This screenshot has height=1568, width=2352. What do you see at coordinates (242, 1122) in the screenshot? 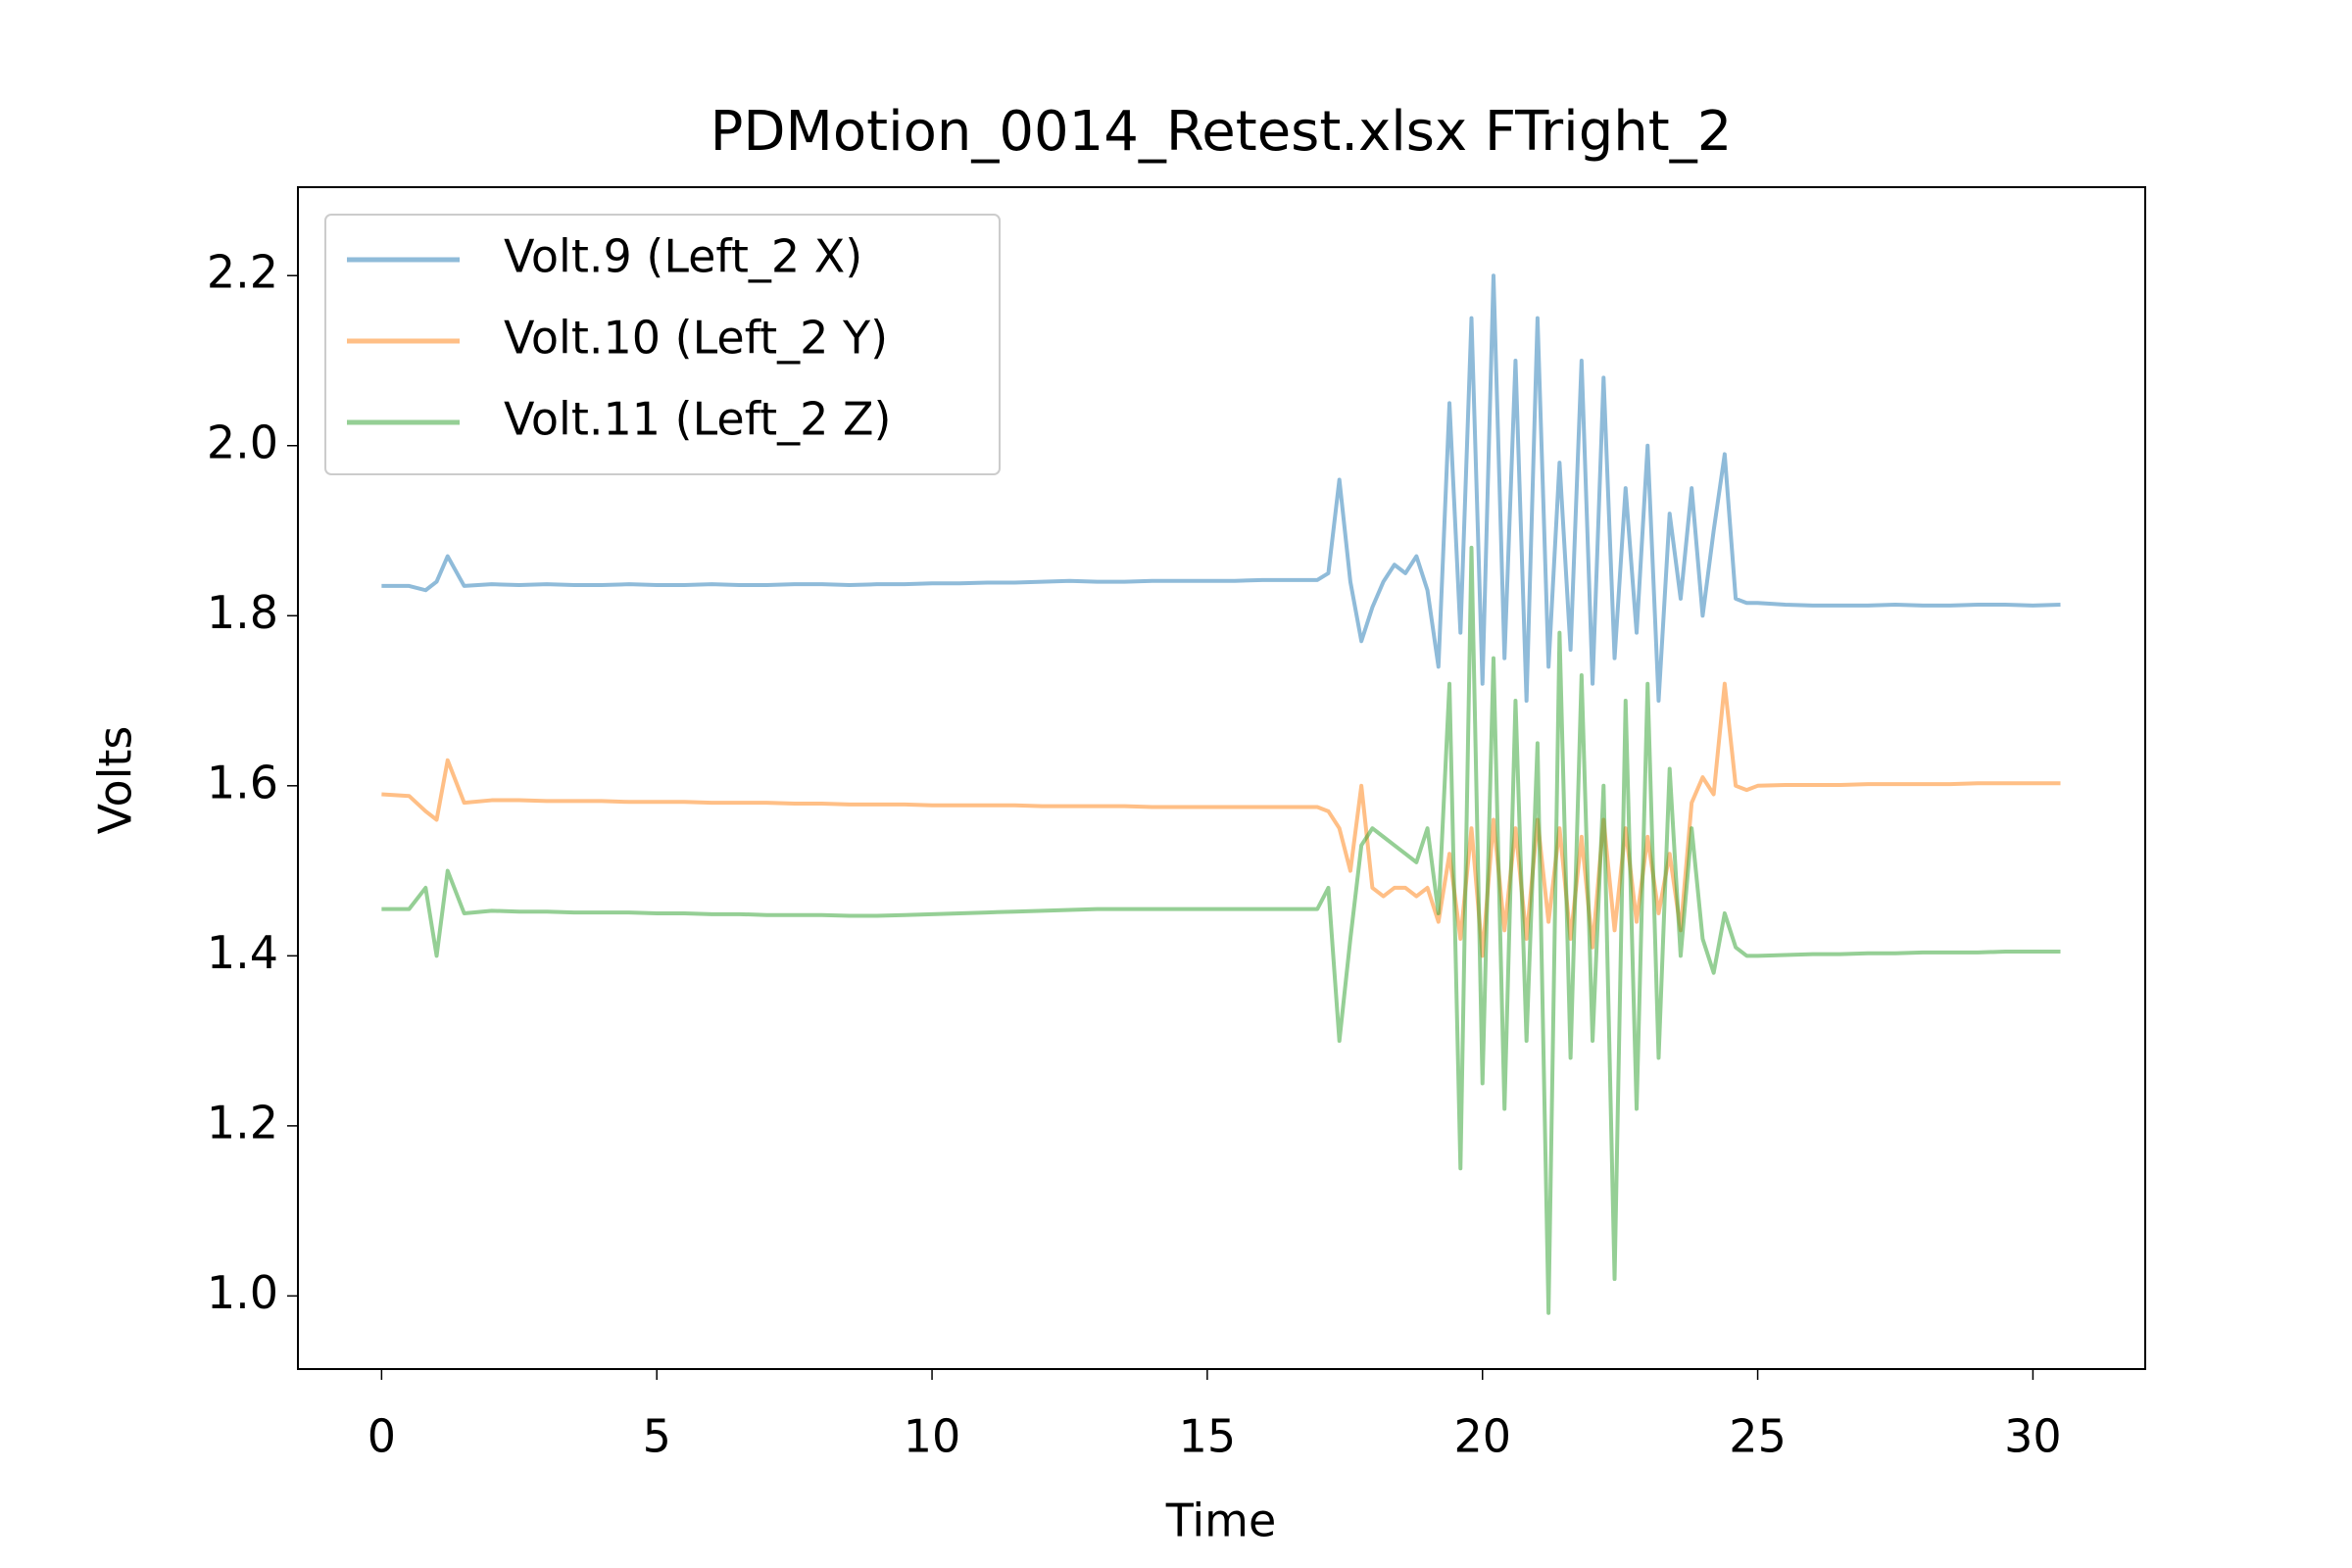
I see `y-tick-label: 1.2` at bounding box center [242, 1122].